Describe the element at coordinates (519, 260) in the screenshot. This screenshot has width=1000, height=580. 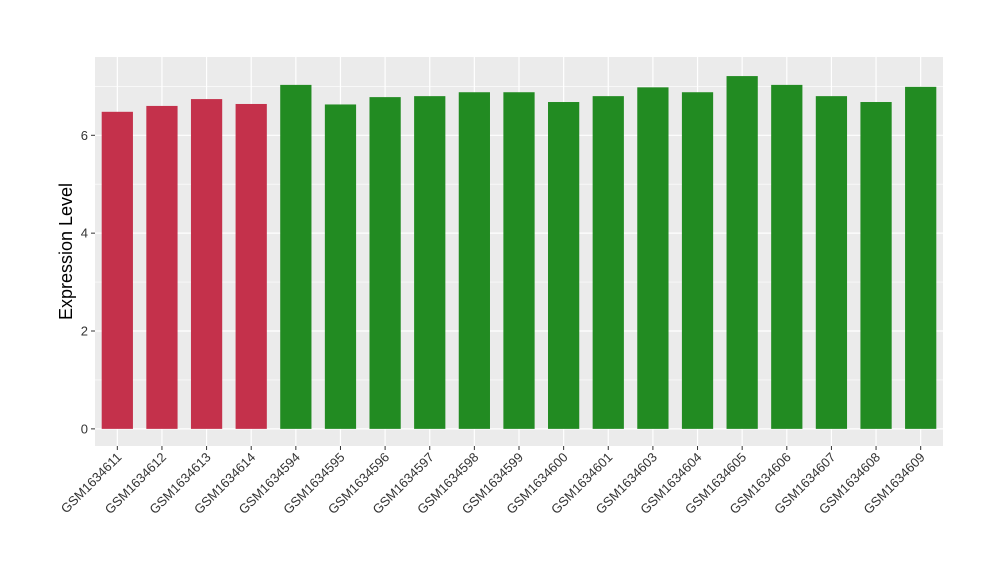
I see `bar-GSM1634599` at that location.